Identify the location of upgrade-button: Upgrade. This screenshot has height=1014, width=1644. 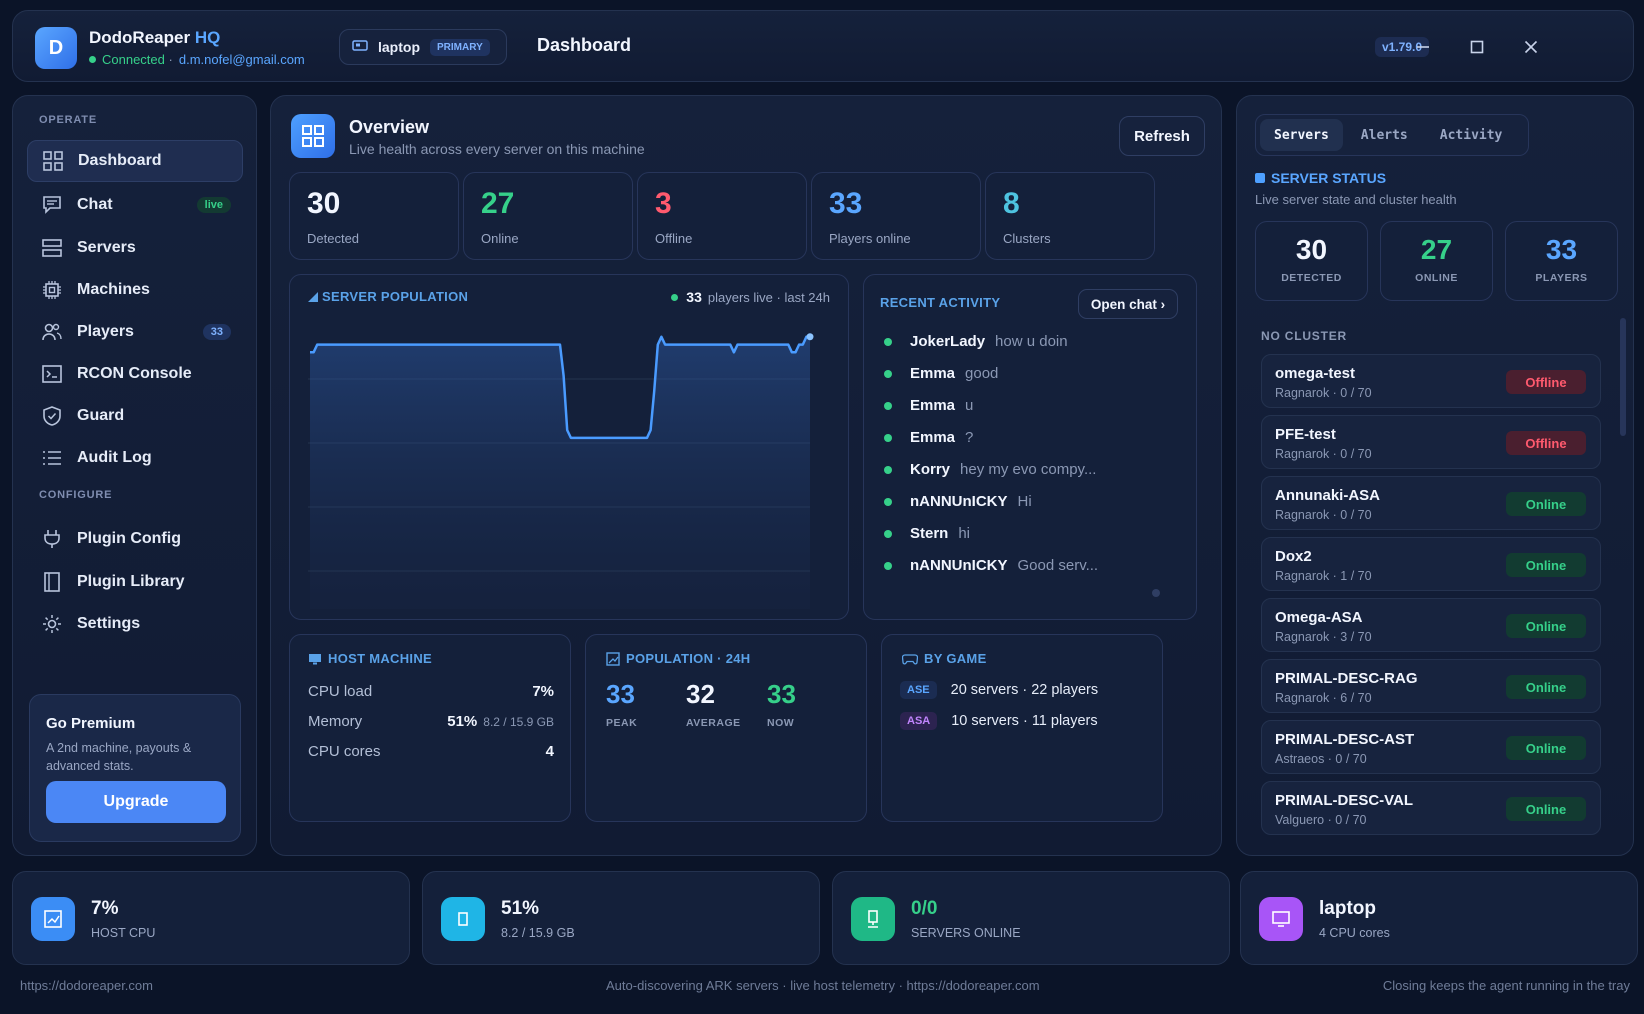
(136, 802).